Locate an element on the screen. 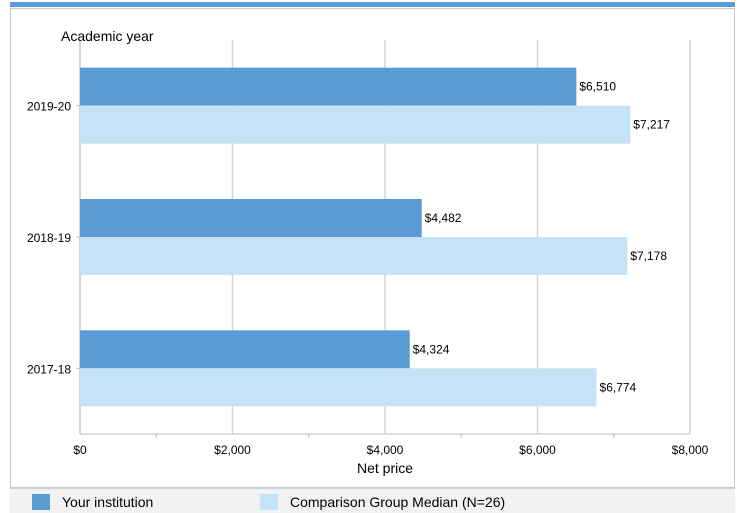 This screenshot has height=513, width=737. data-label-s1-1: $7,178 is located at coordinates (648, 256).